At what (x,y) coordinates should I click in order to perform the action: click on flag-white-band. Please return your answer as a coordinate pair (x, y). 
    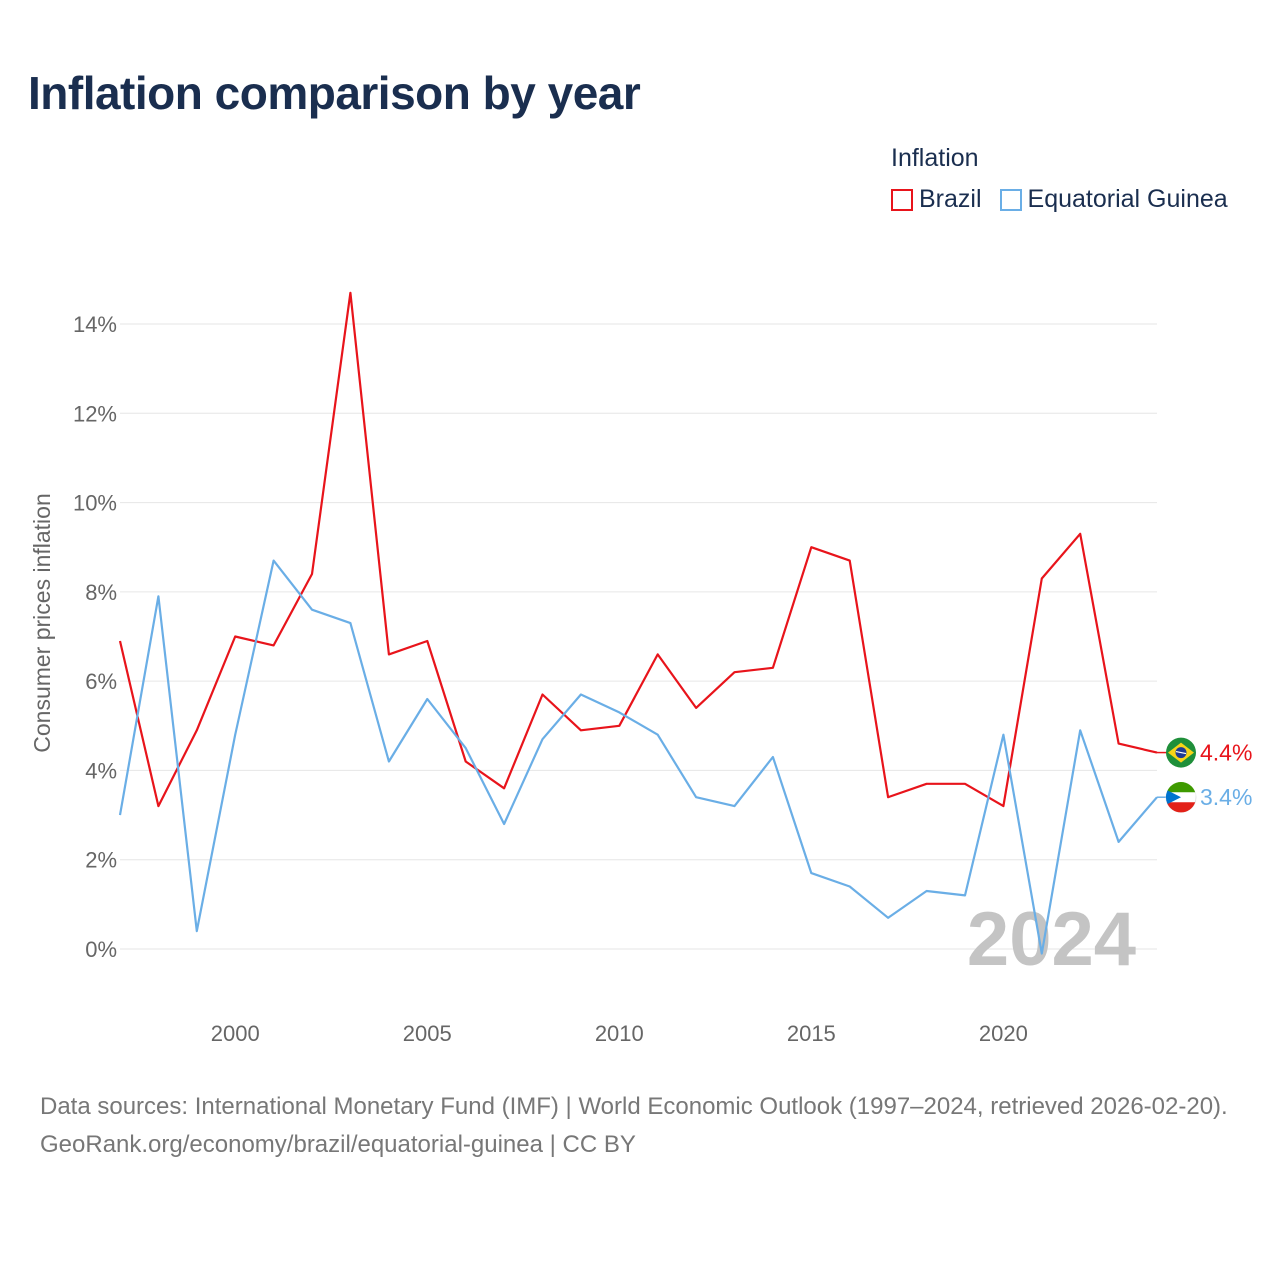
    Looking at the image, I should click on (1181, 787).